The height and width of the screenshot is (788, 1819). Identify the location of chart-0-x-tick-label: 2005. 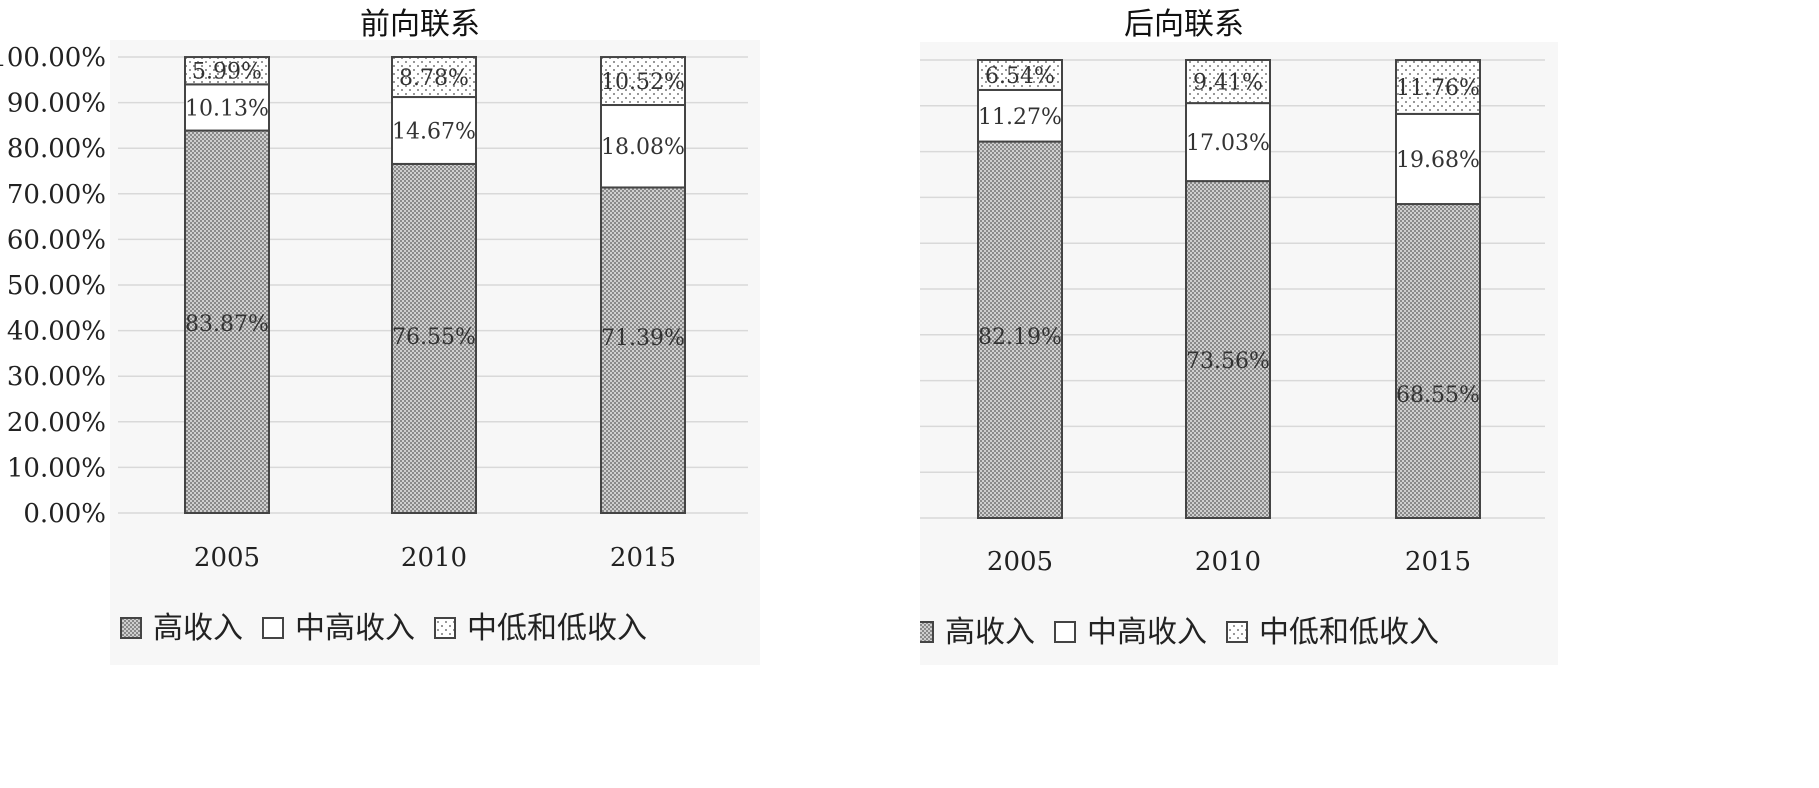
(227, 558).